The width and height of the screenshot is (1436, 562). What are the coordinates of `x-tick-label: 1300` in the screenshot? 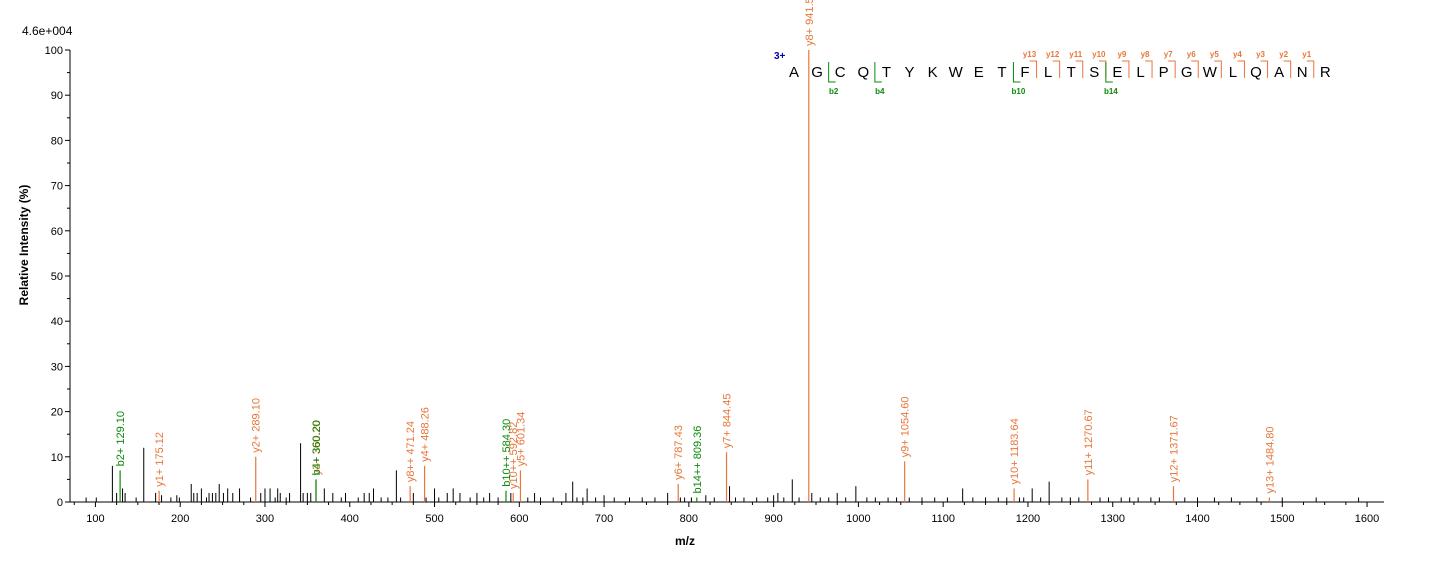 It's located at (1112, 519).